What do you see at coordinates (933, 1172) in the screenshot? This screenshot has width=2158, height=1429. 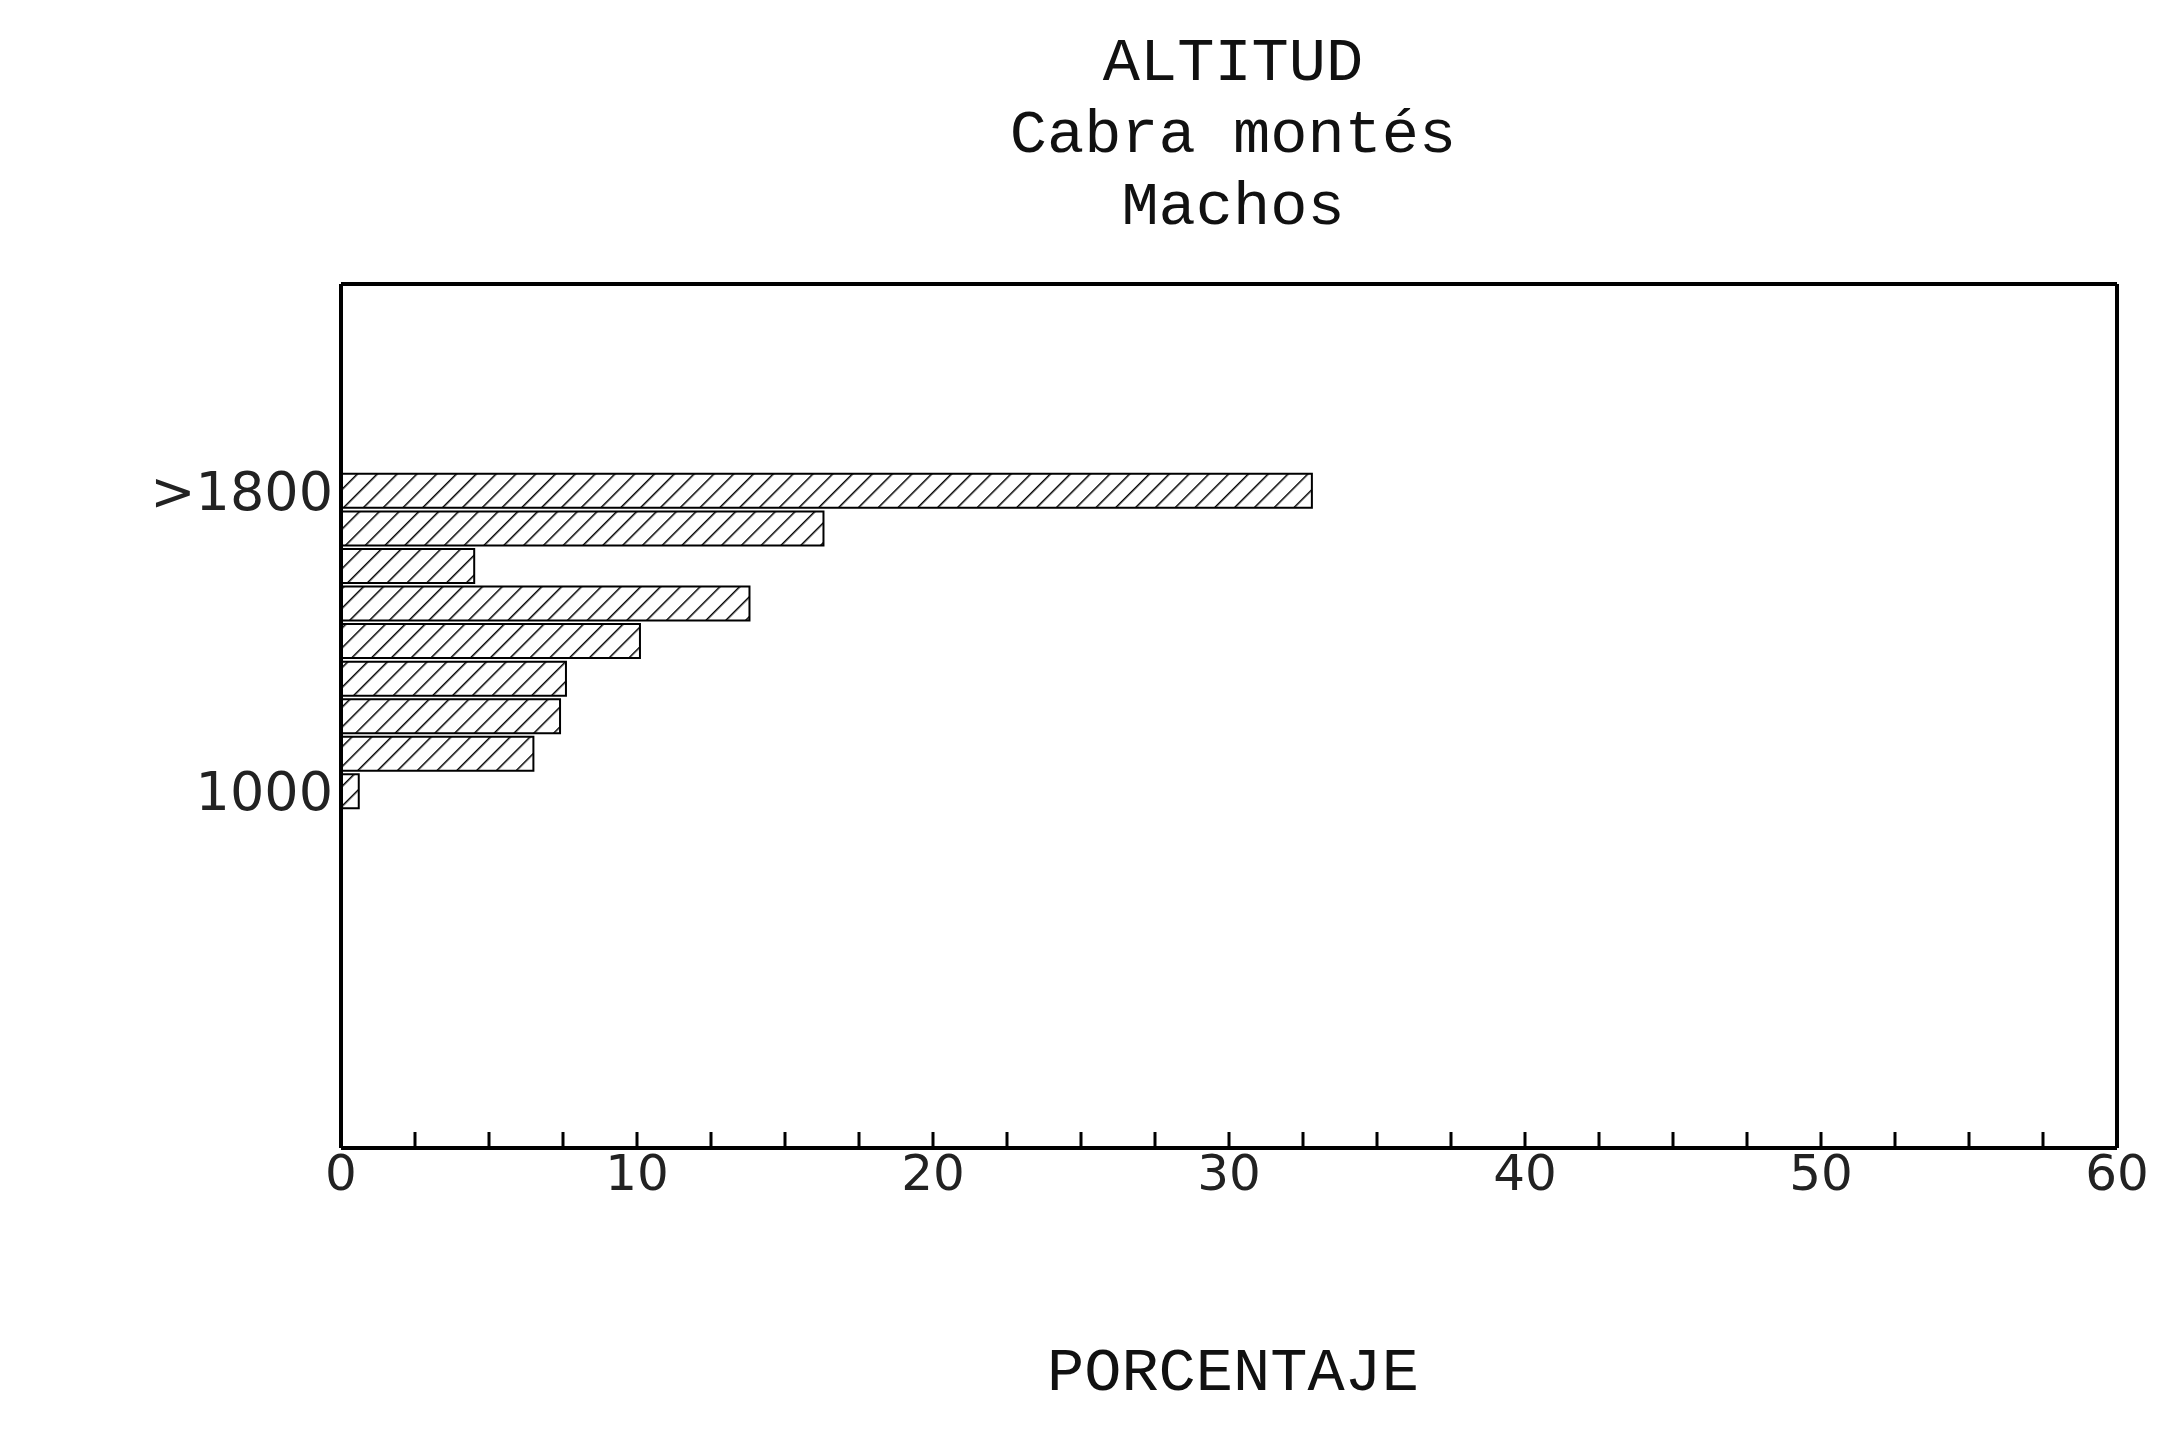 I see `x-tick-label: 20` at bounding box center [933, 1172].